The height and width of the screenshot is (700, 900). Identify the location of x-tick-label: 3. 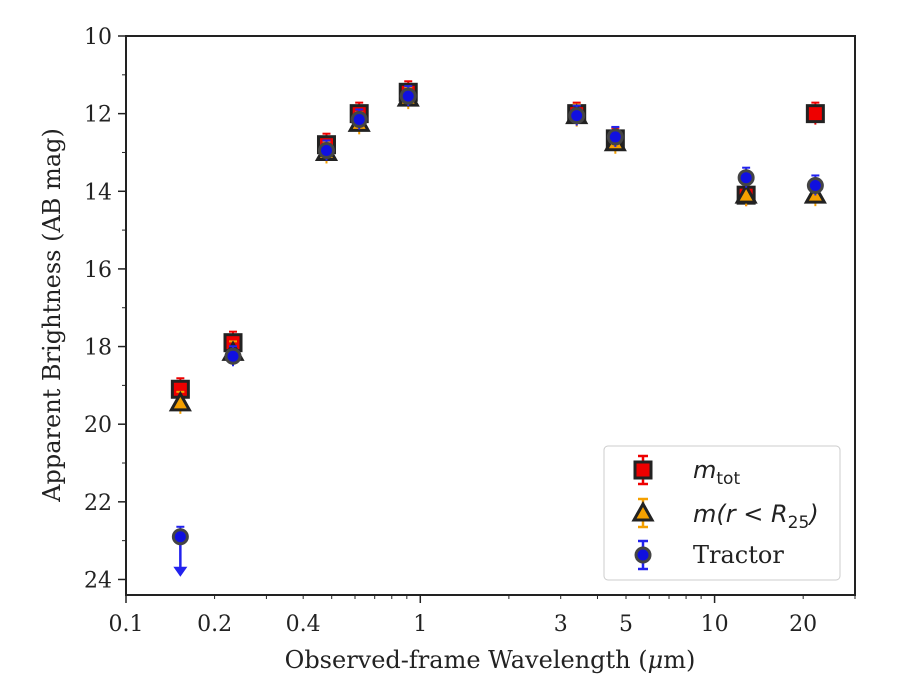
(561, 624).